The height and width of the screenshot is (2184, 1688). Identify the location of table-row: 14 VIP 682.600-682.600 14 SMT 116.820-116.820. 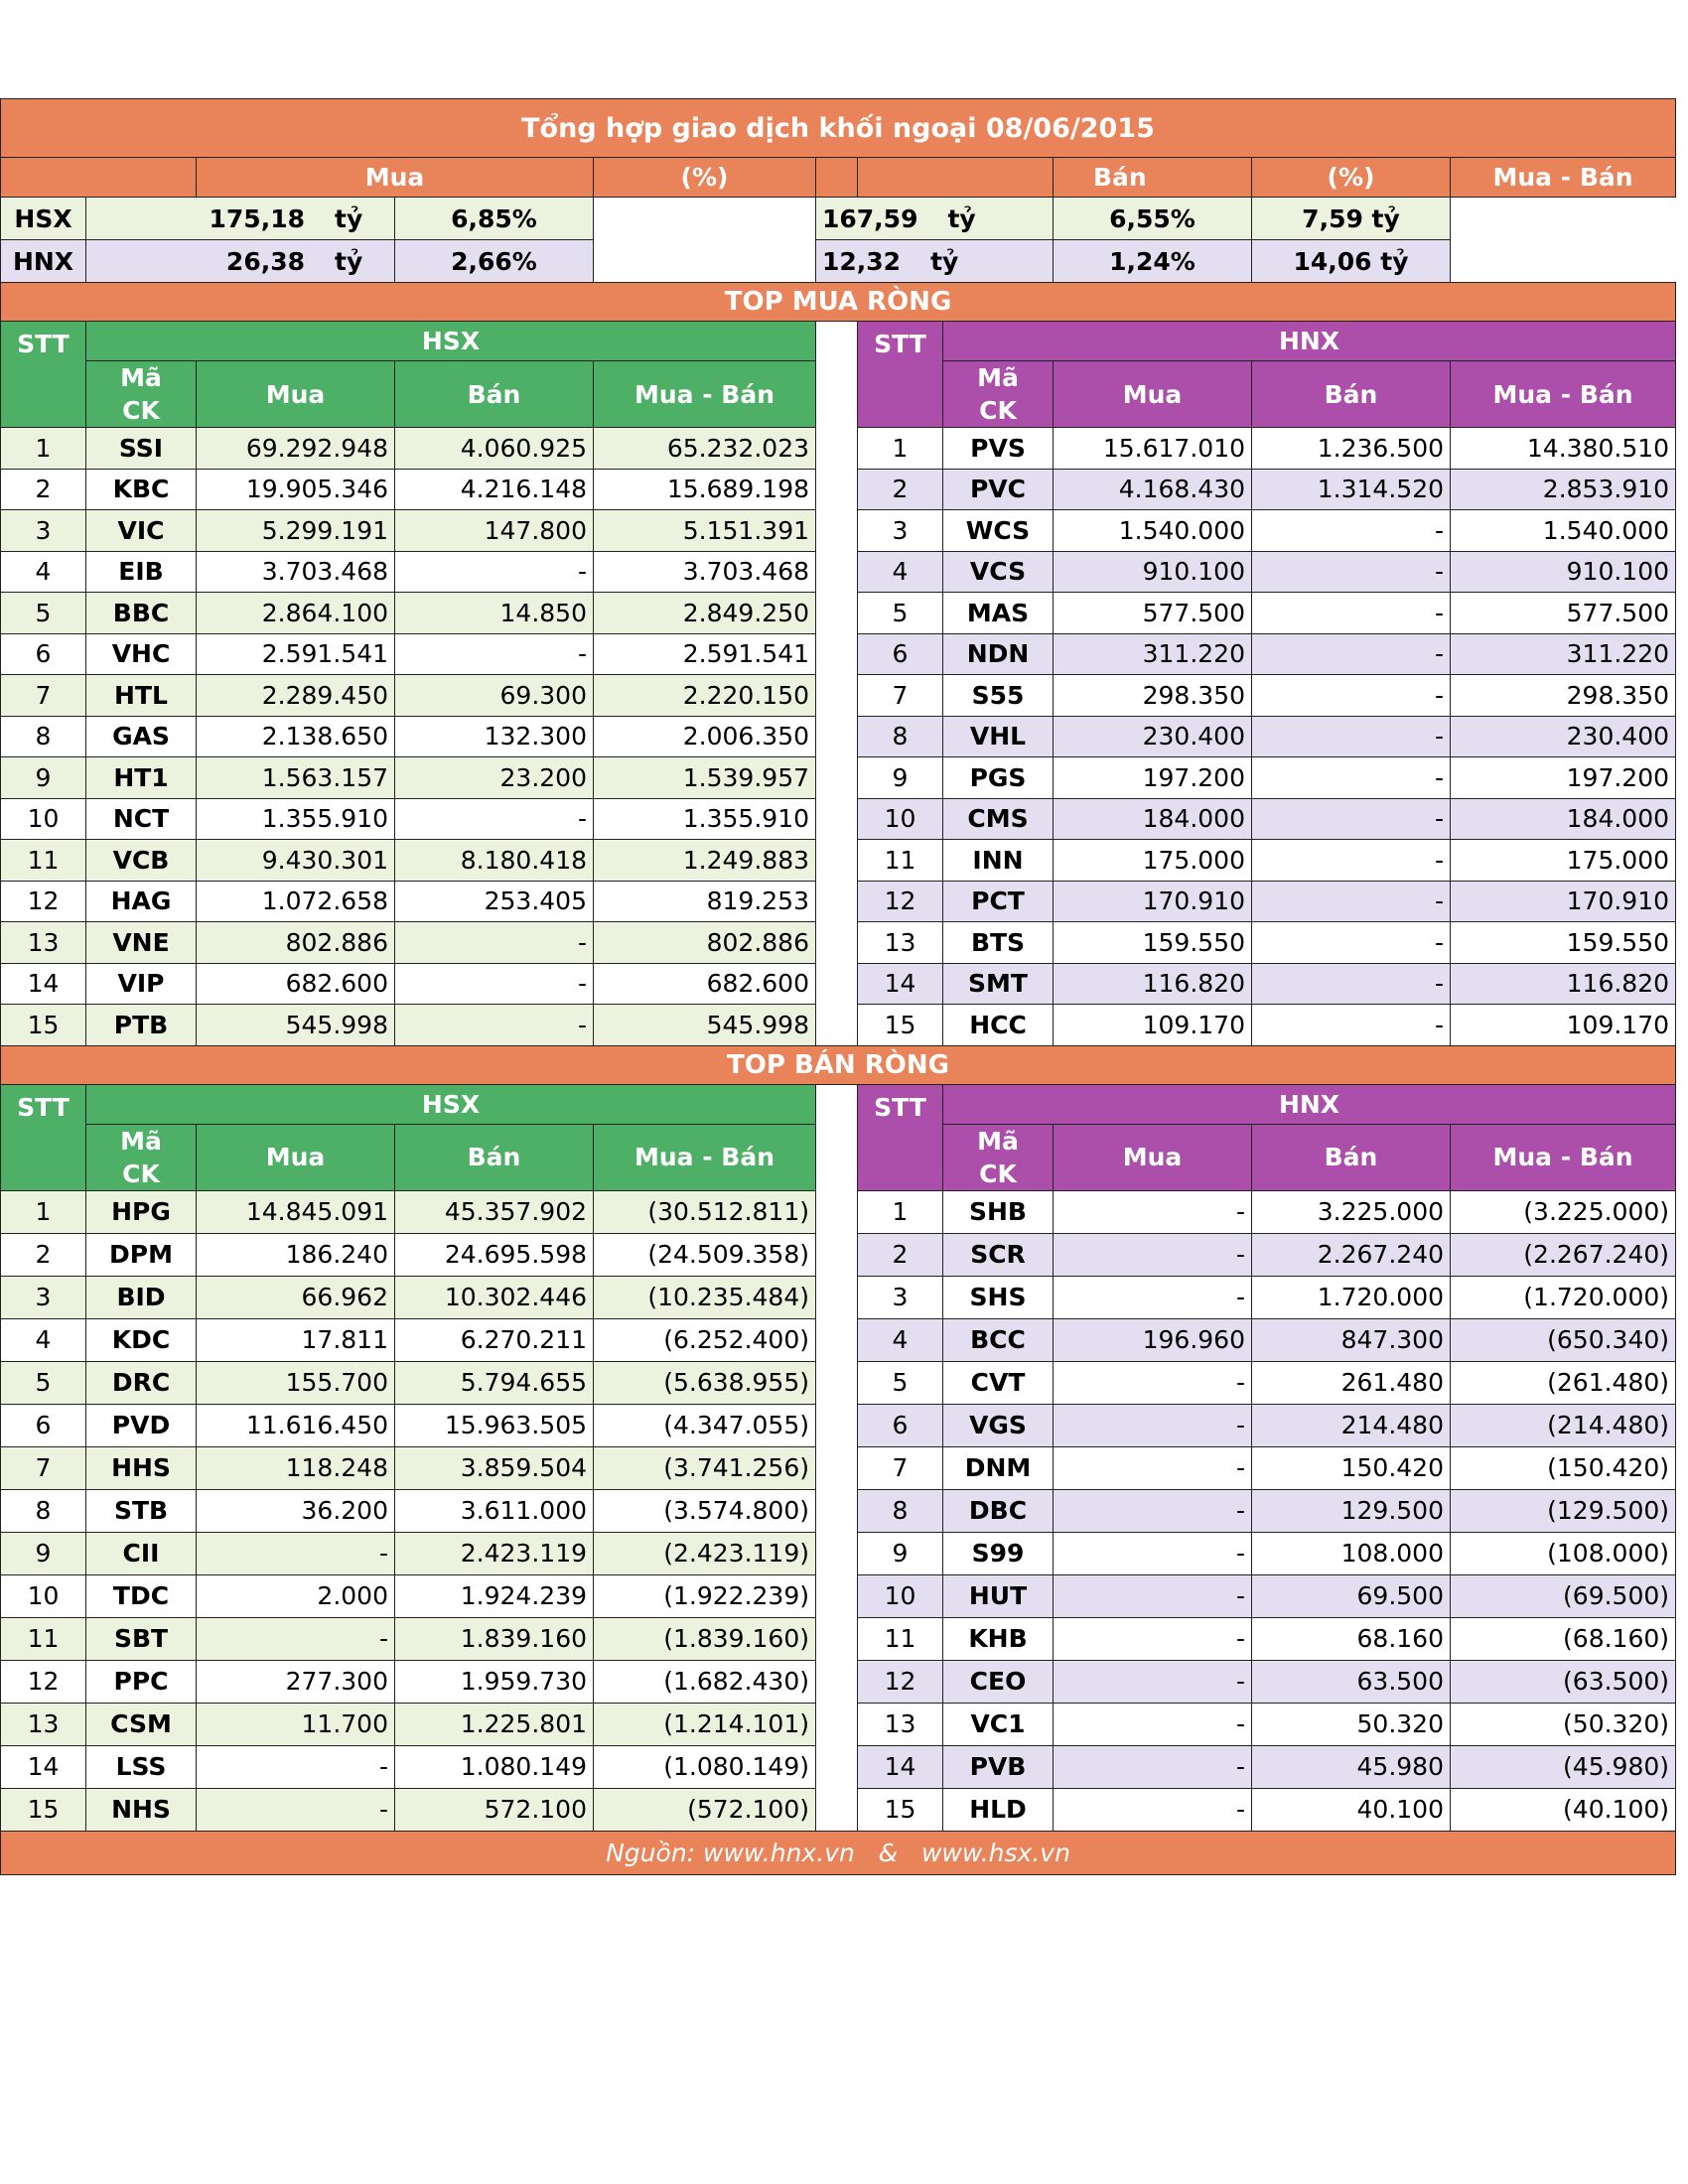
(838, 983).